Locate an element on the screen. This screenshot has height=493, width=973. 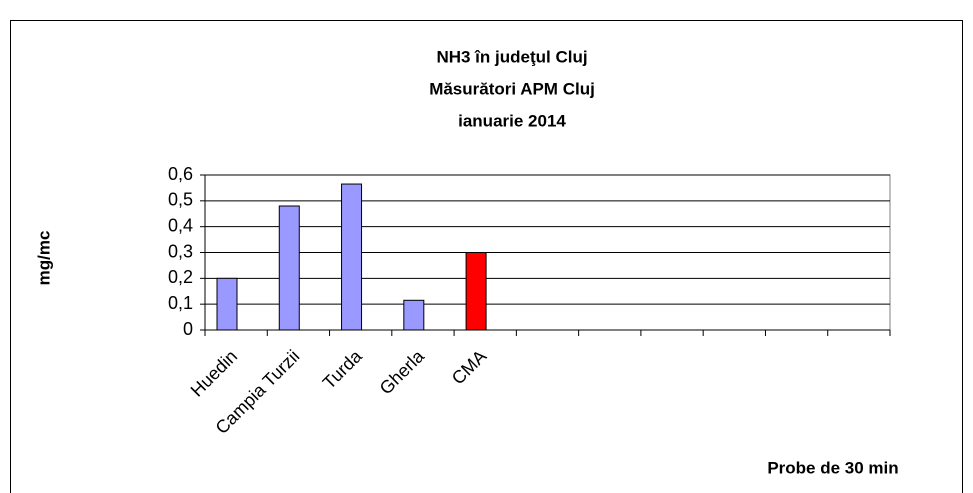
y-tick-label: 0,5 is located at coordinates (180, 200).